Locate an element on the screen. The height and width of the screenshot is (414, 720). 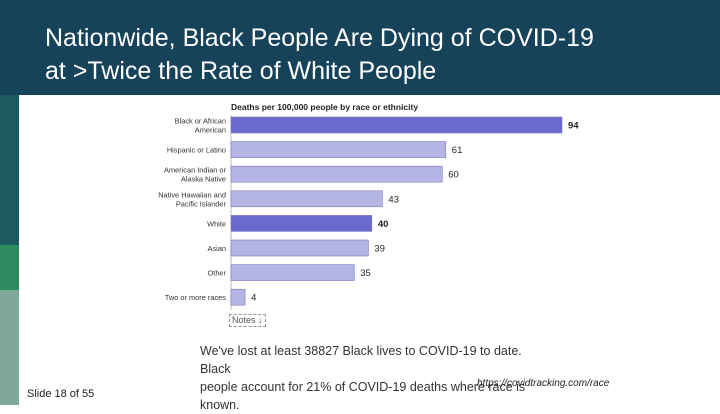
category-label-line: American Indian or is located at coordinates (195, 170).